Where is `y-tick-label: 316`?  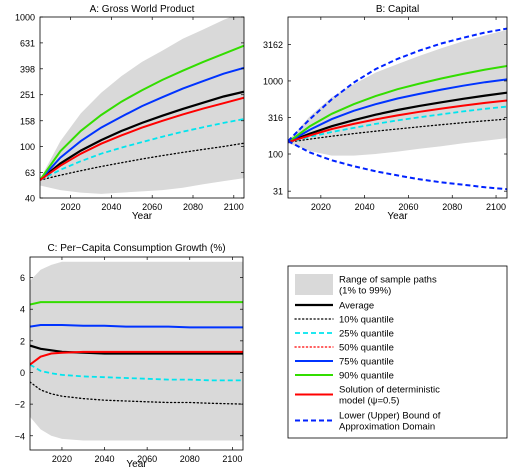
y-tick-label: 316 is located at coordinates (275, 118).